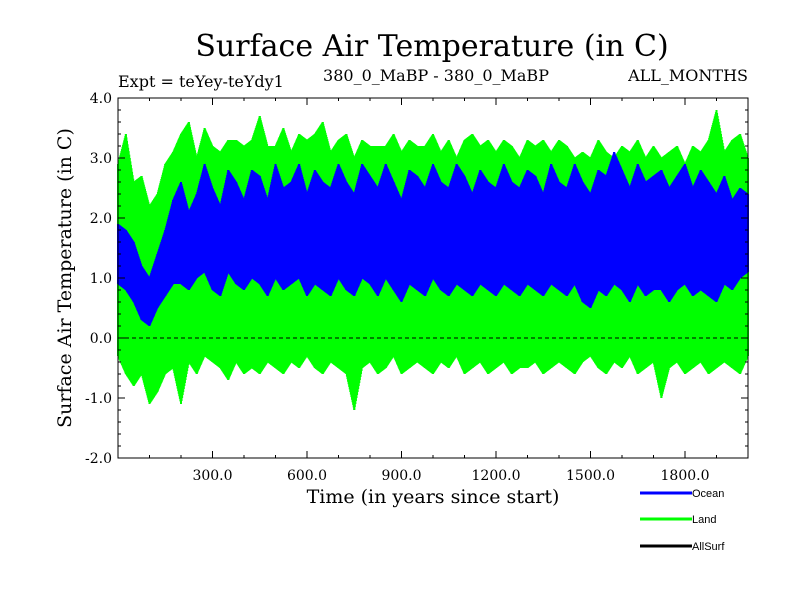  What do you see at coordinates (678, 520) in the screenshot?
I see `legend-item-land: Land` at bounding box center [678, 520].